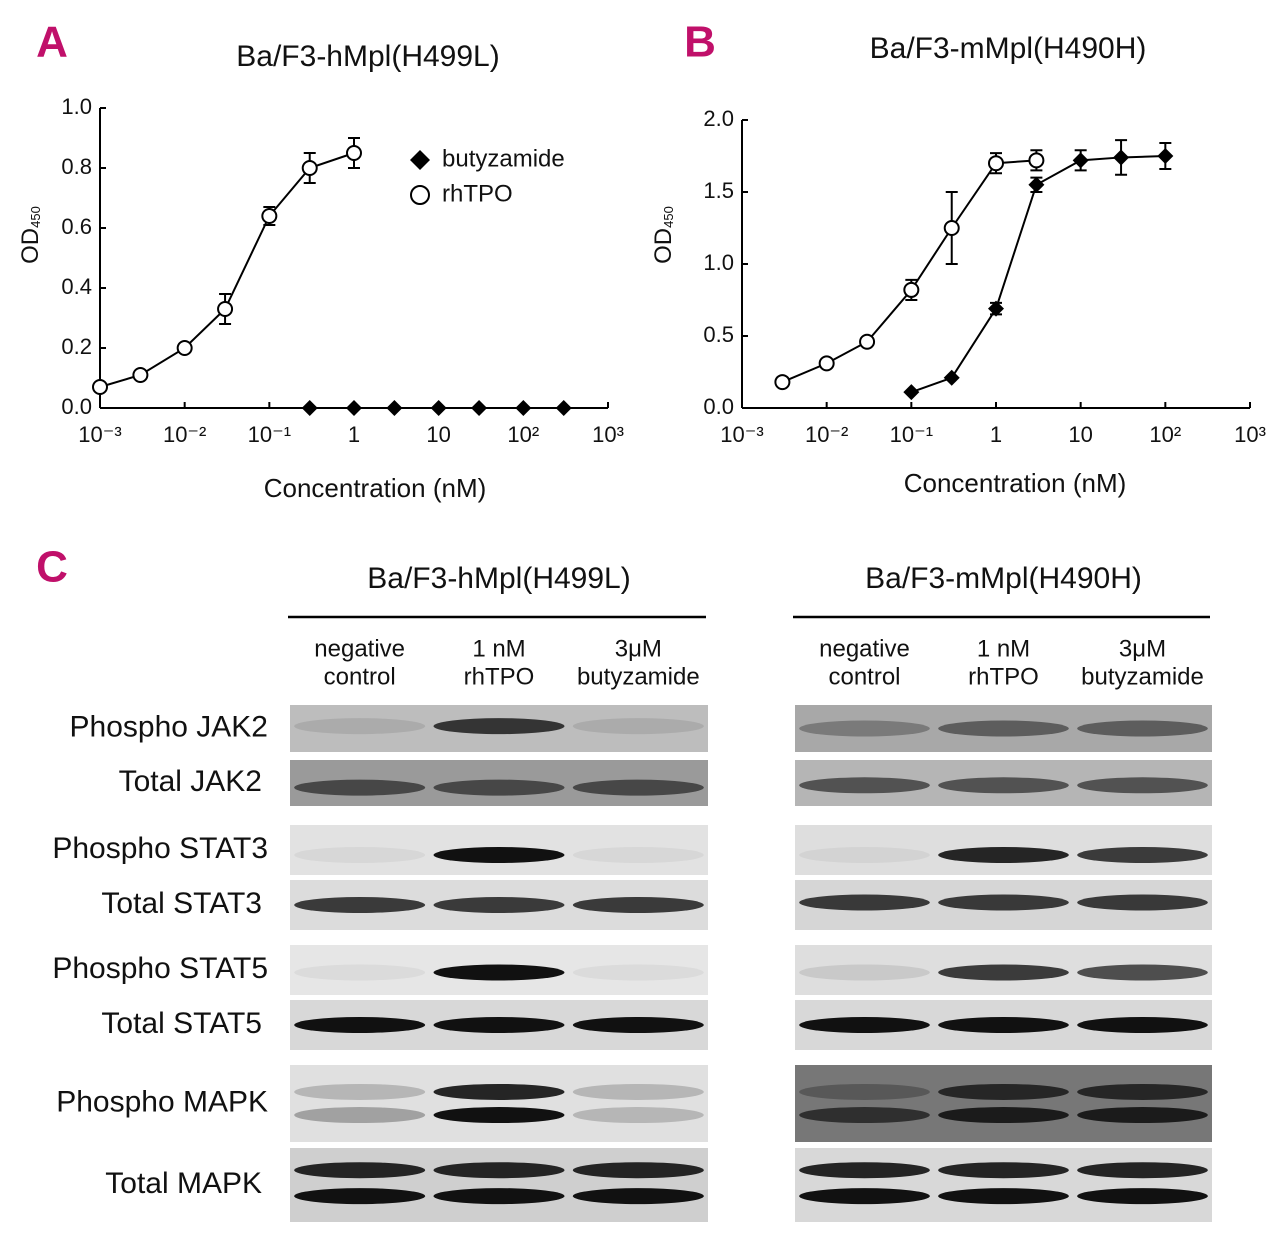  Describe the element at coordinates (181, 1023) in the screenshot. I see `row-label: Total STAT5` at that location.